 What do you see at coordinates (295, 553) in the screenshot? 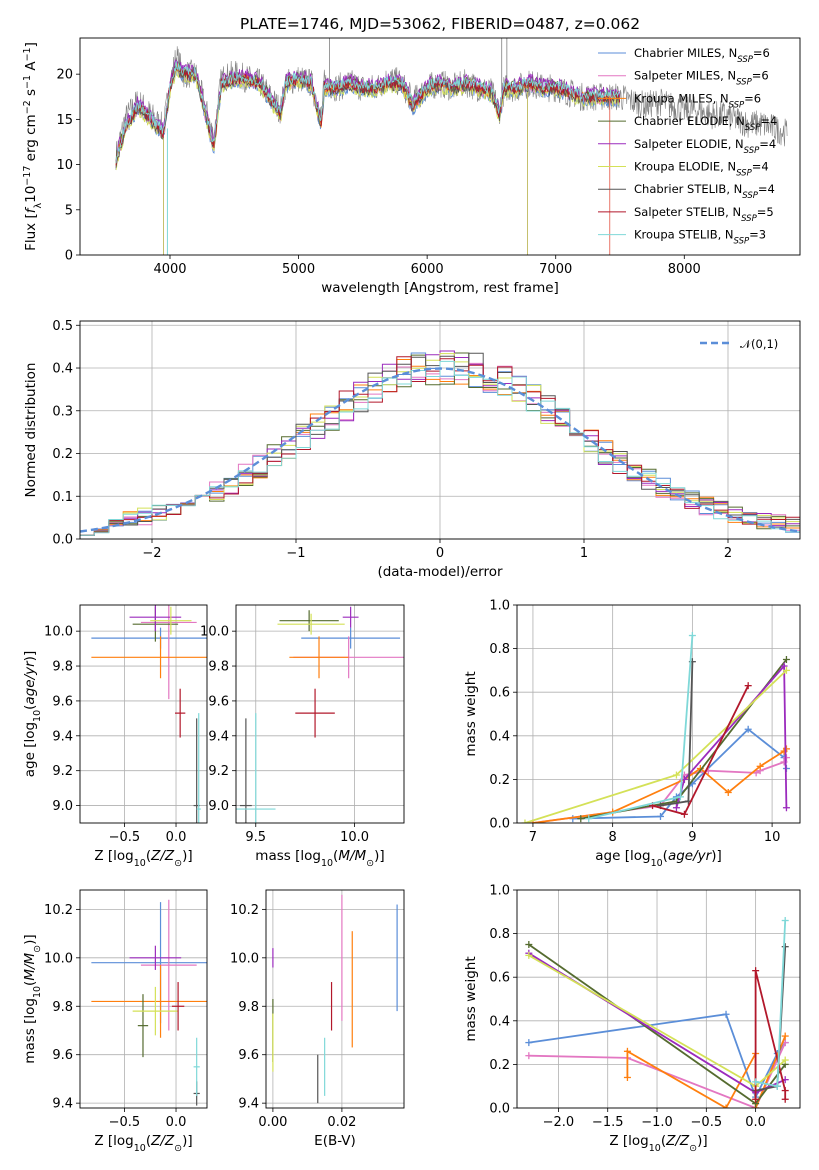
I see `x-tick-label: −1` at bounding box center [295, 553].